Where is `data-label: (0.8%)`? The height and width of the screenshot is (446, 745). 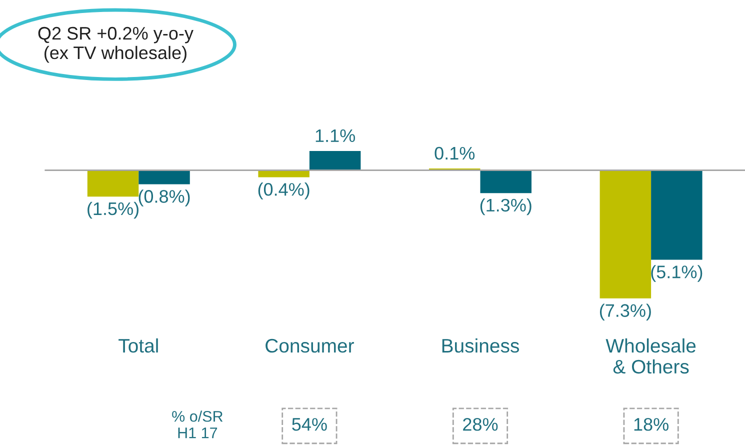
data-label: (0.8%) is located at coordinates (164, 198).